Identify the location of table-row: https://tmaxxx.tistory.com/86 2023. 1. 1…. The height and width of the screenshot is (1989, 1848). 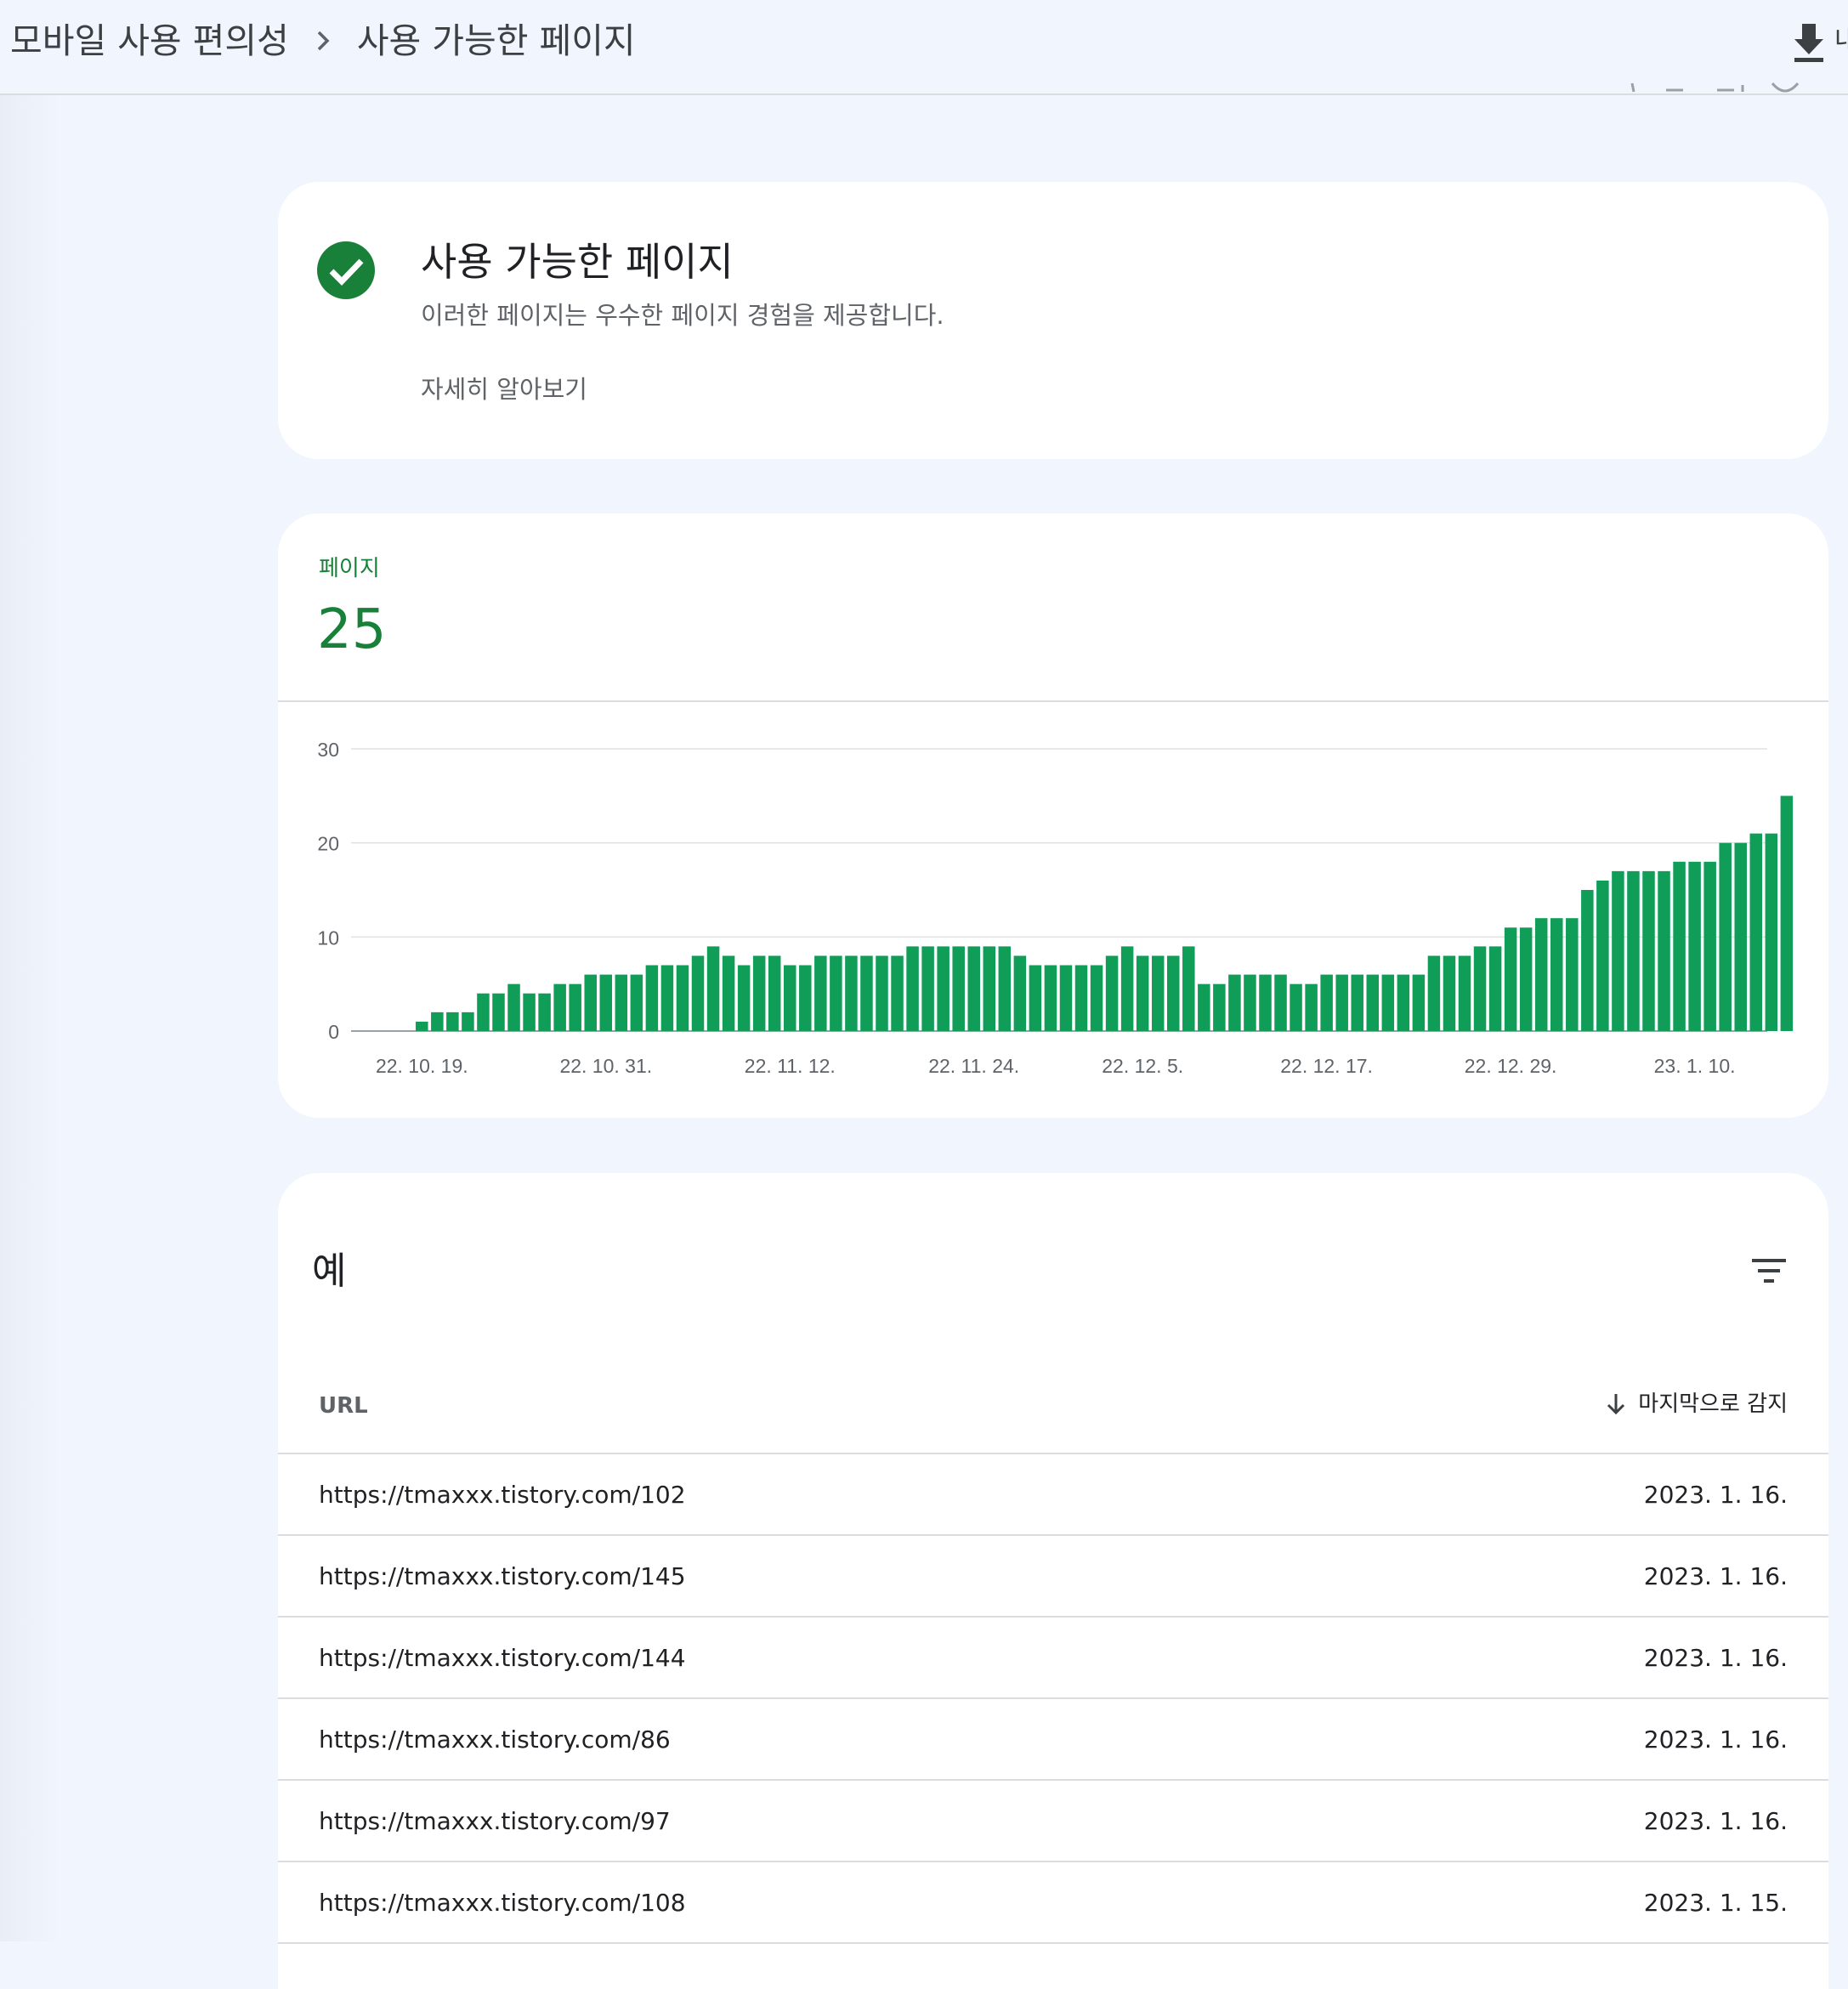
(1053, 1740).